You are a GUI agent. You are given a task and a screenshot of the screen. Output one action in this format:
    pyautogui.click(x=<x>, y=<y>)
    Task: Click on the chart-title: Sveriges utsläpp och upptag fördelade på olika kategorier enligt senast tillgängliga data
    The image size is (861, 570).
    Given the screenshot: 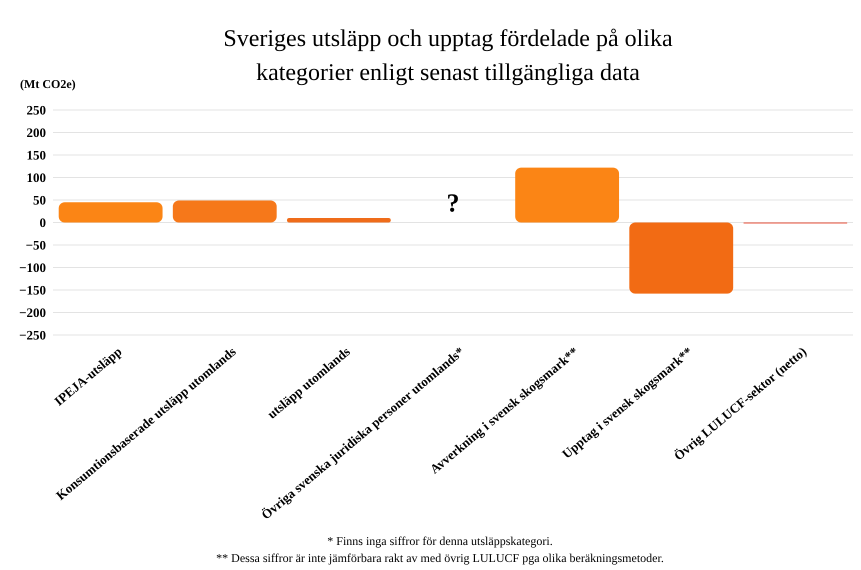 What is the action you would take?
    pyautogui.click(x=448, y=56)
    